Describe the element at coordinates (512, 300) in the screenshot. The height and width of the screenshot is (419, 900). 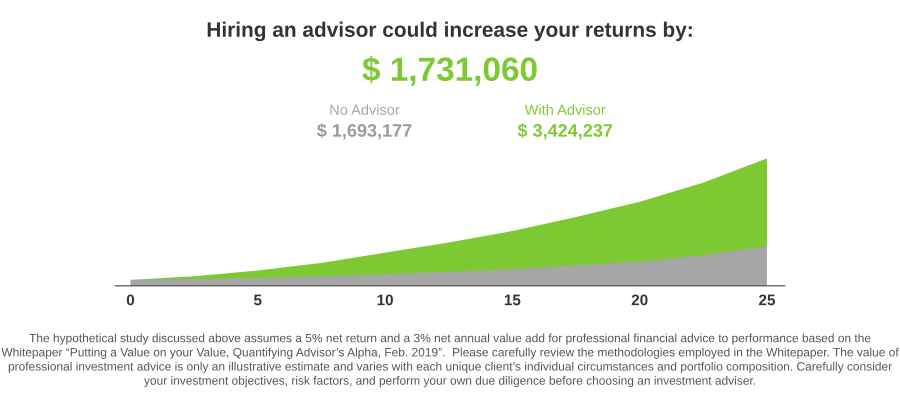
I see `x-tick-label: 15` at that location.